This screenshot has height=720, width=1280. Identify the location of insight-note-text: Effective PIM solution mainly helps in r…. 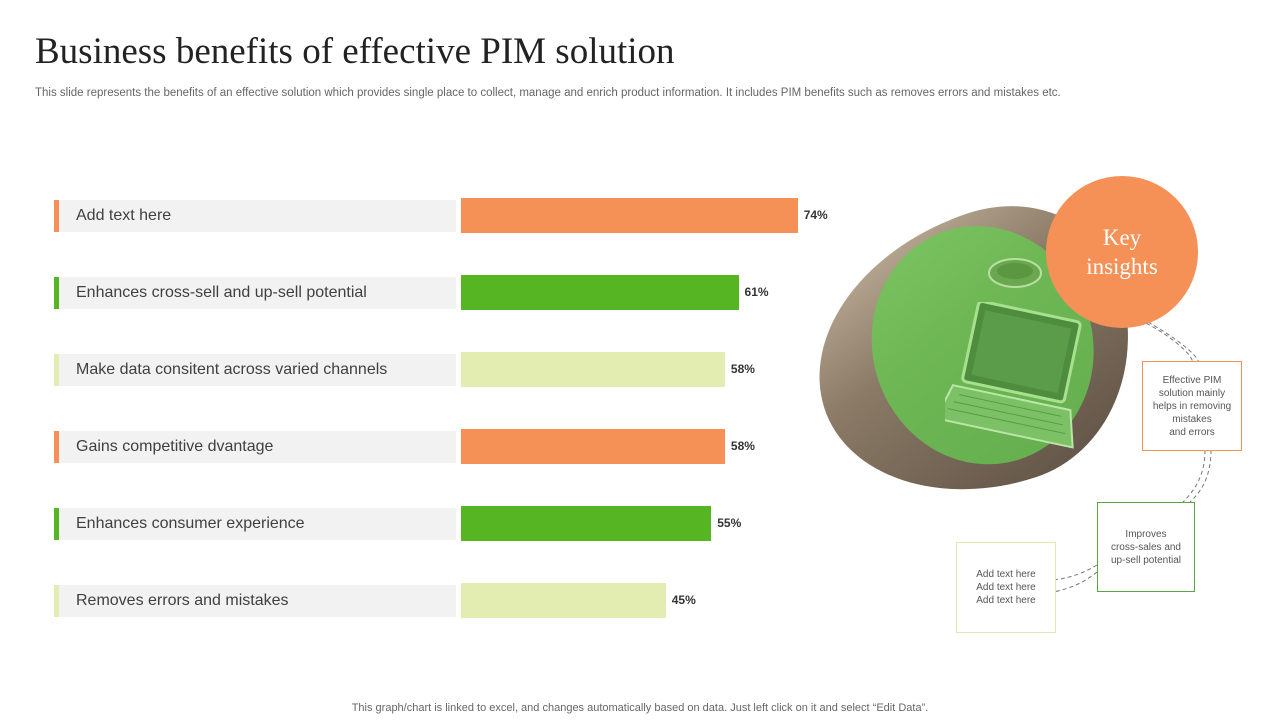
(1192, 406).